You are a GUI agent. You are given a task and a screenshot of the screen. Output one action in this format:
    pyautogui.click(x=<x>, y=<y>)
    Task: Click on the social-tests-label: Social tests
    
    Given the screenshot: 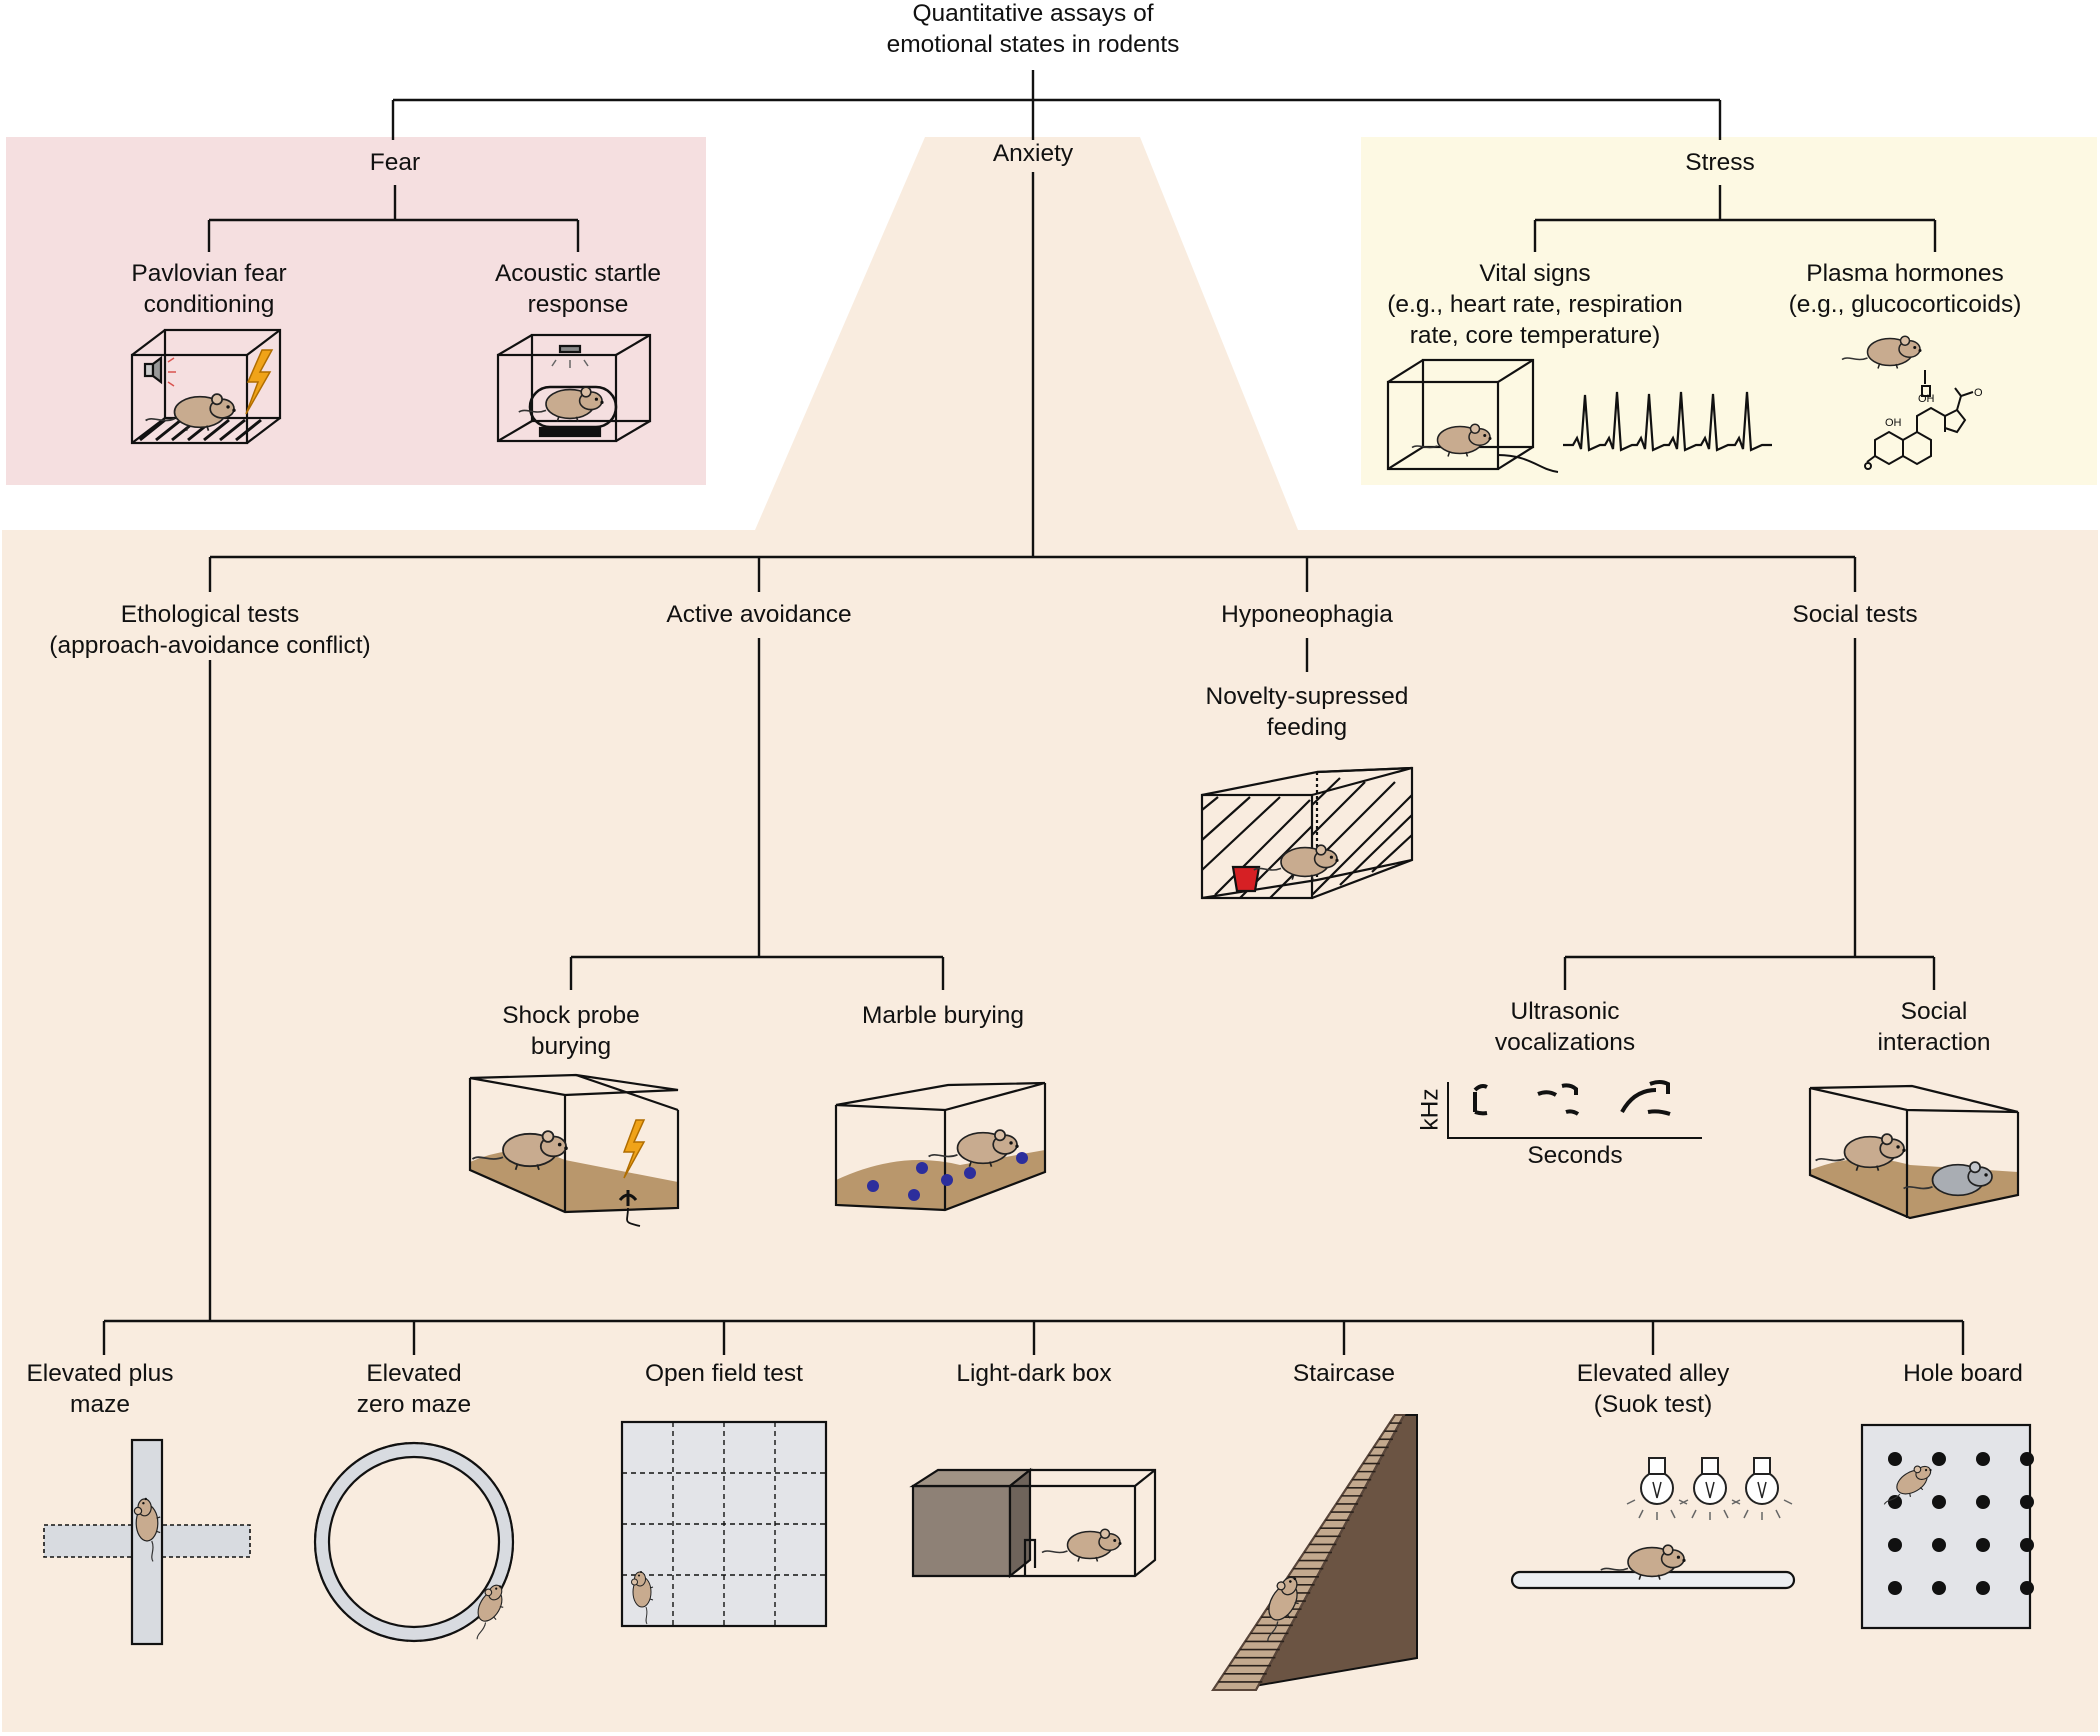 What is the action you would take?
    pyautogui.click(x=1855, y=614)
    